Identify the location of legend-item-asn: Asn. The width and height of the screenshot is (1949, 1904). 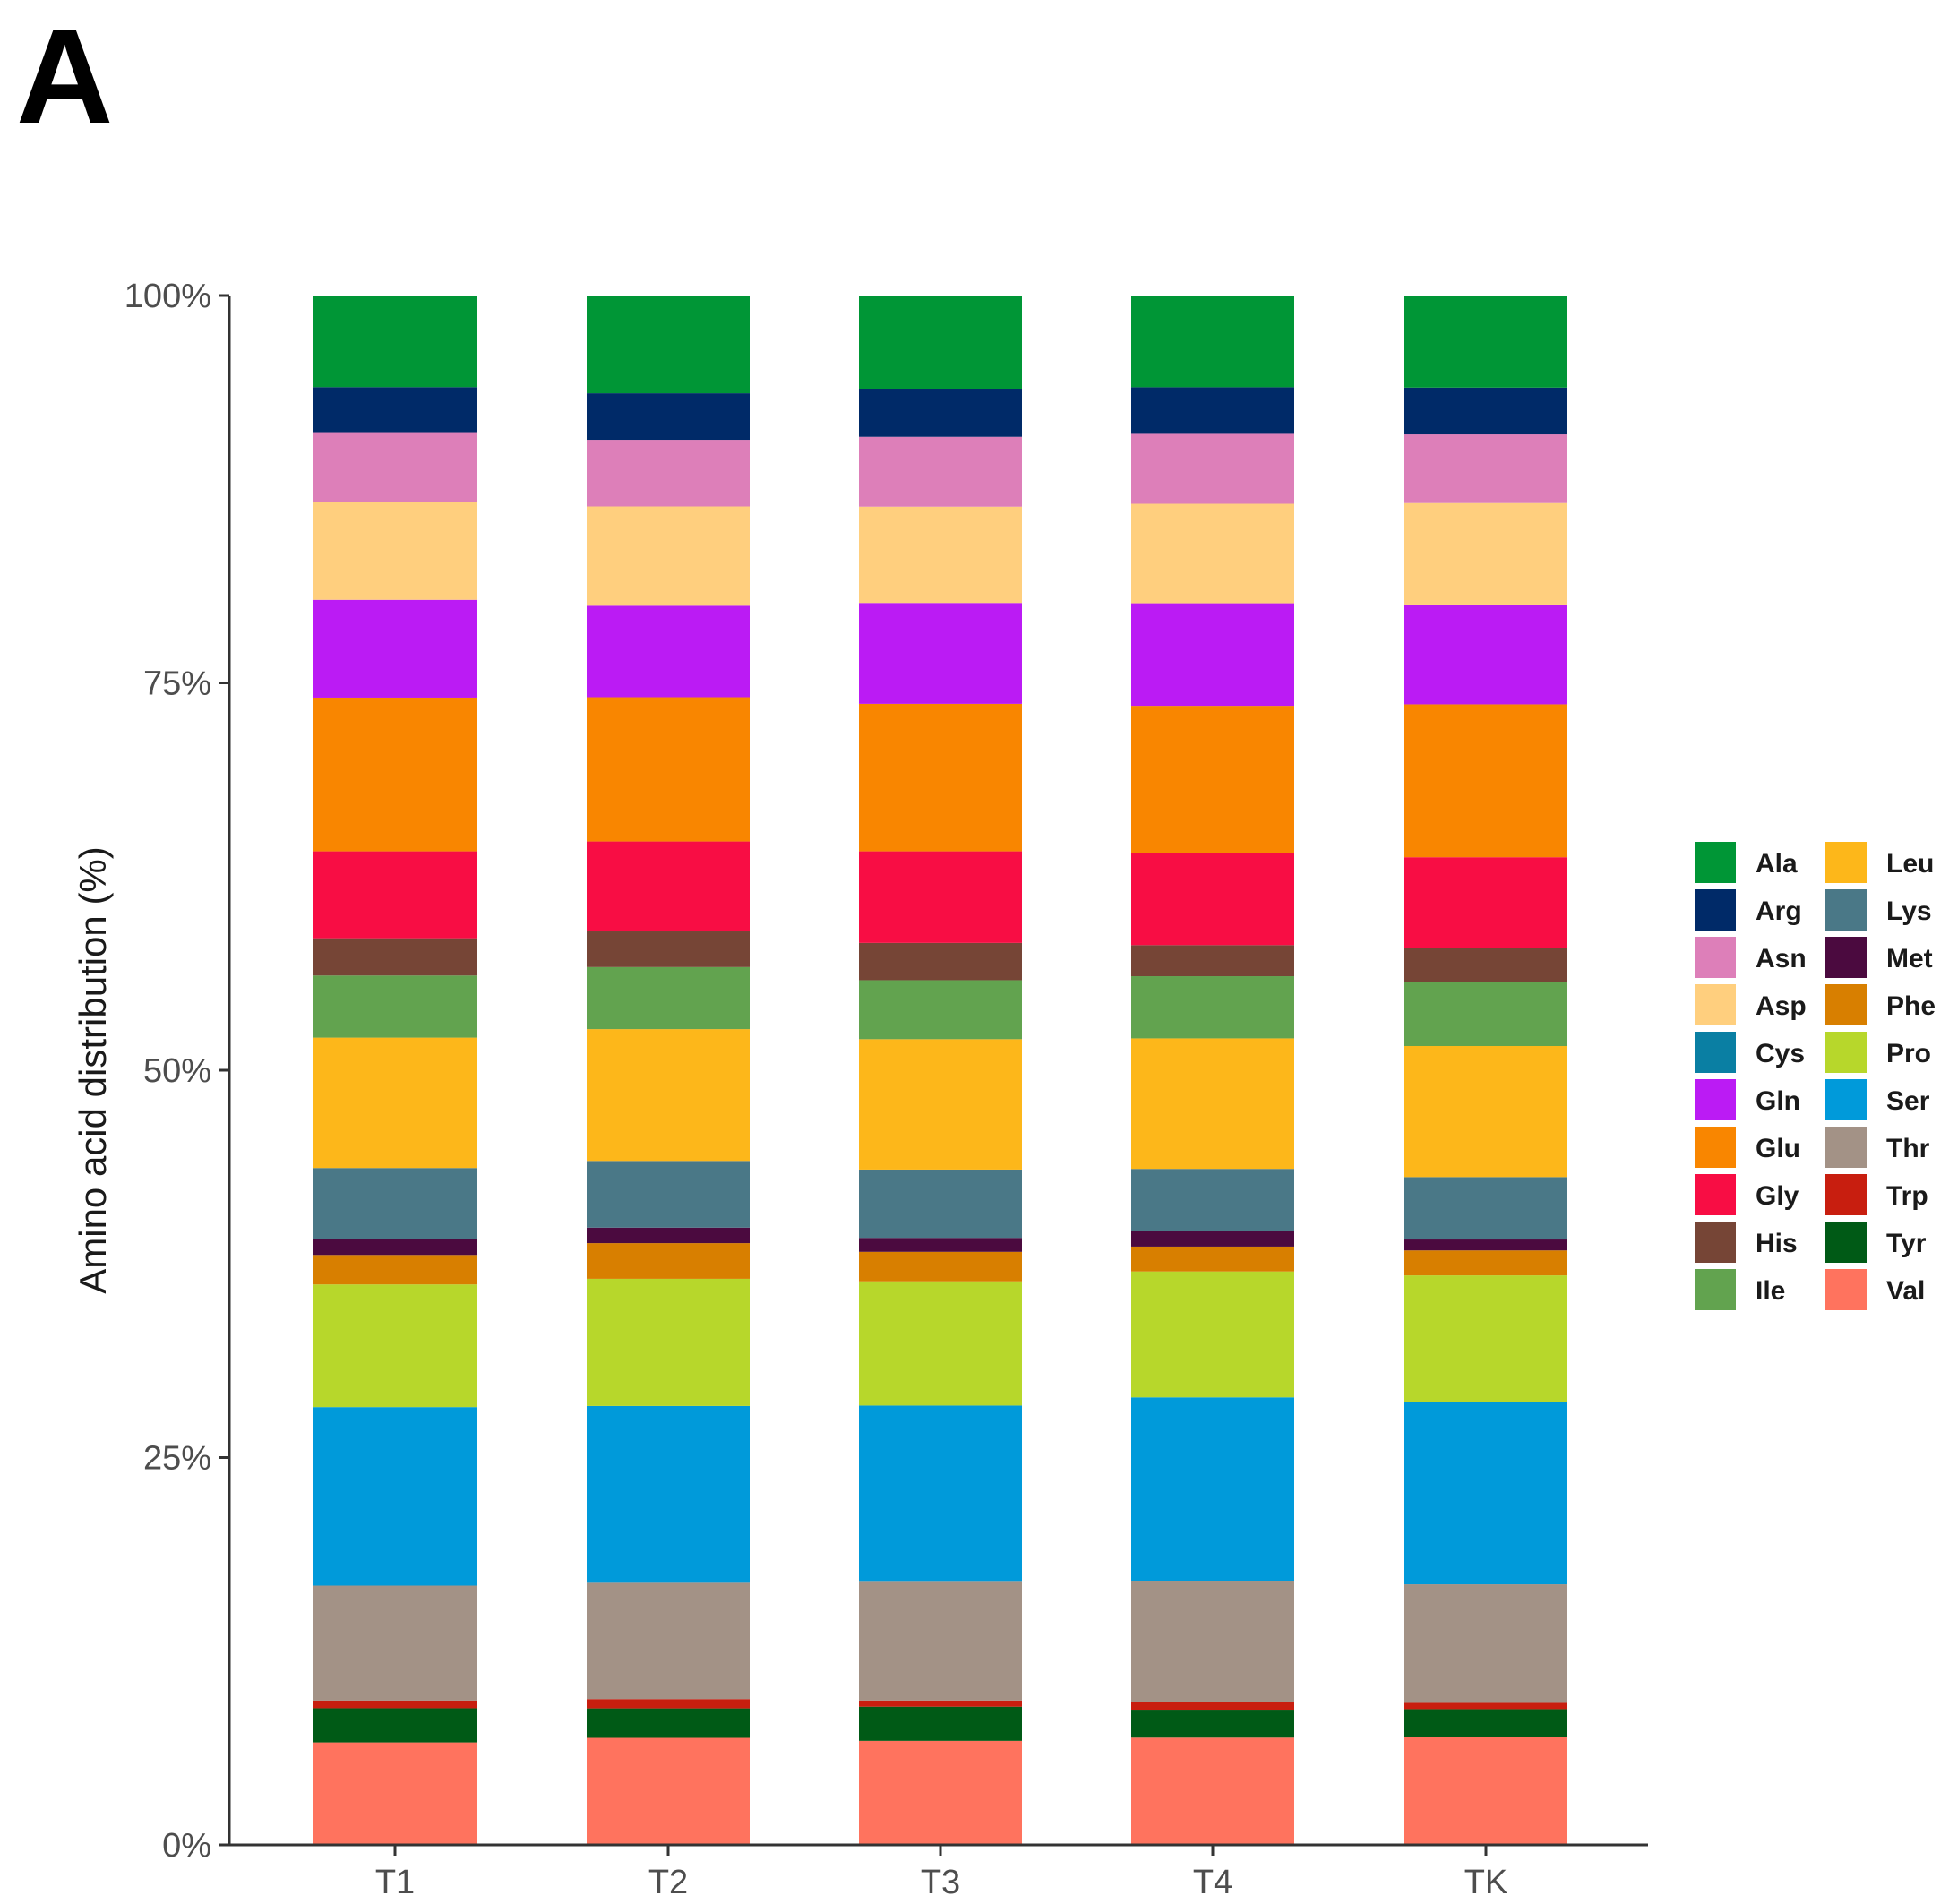
(1751, 957).